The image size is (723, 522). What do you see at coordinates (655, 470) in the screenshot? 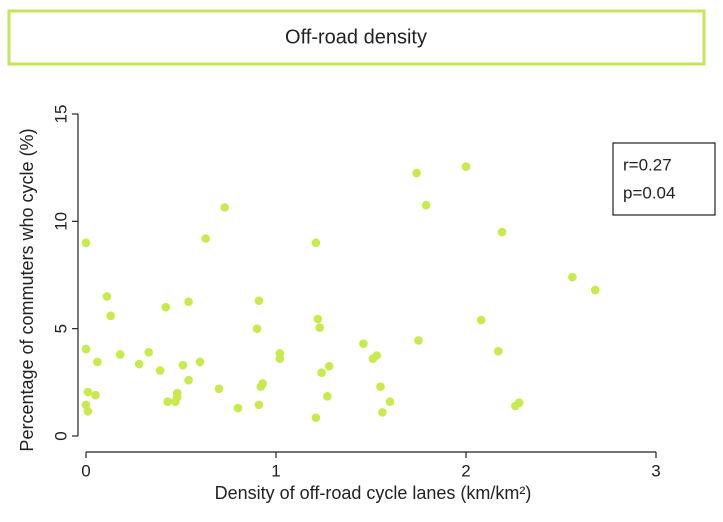
I see `x-tick-label: 3` at bounding box center [655, 470].